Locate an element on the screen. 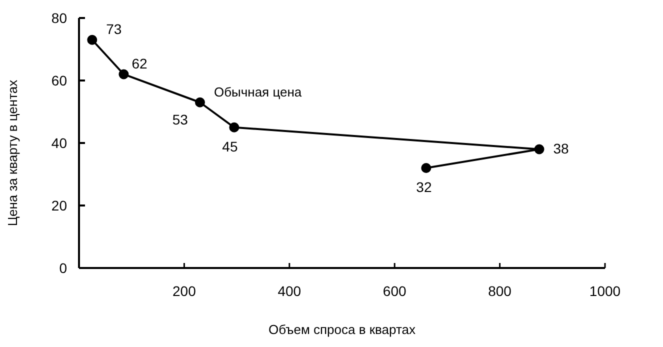 The height and width of the screenshot is (347, 663). x-tick-label: 200 is located at coordinates (184, 291).